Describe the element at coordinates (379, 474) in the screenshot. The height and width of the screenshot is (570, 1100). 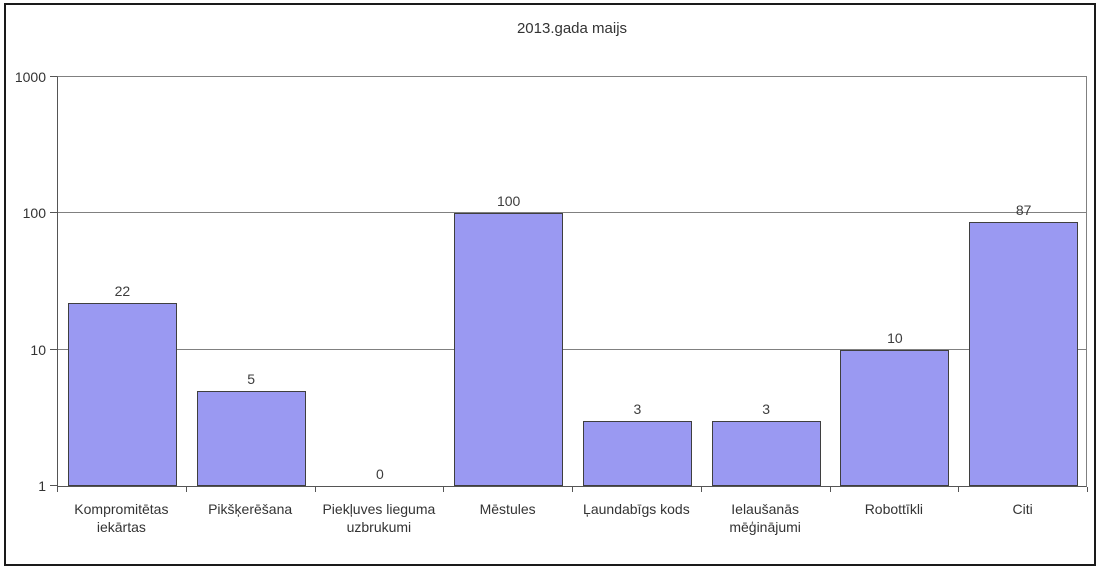
I see `bar-value-label: 0` at that location.